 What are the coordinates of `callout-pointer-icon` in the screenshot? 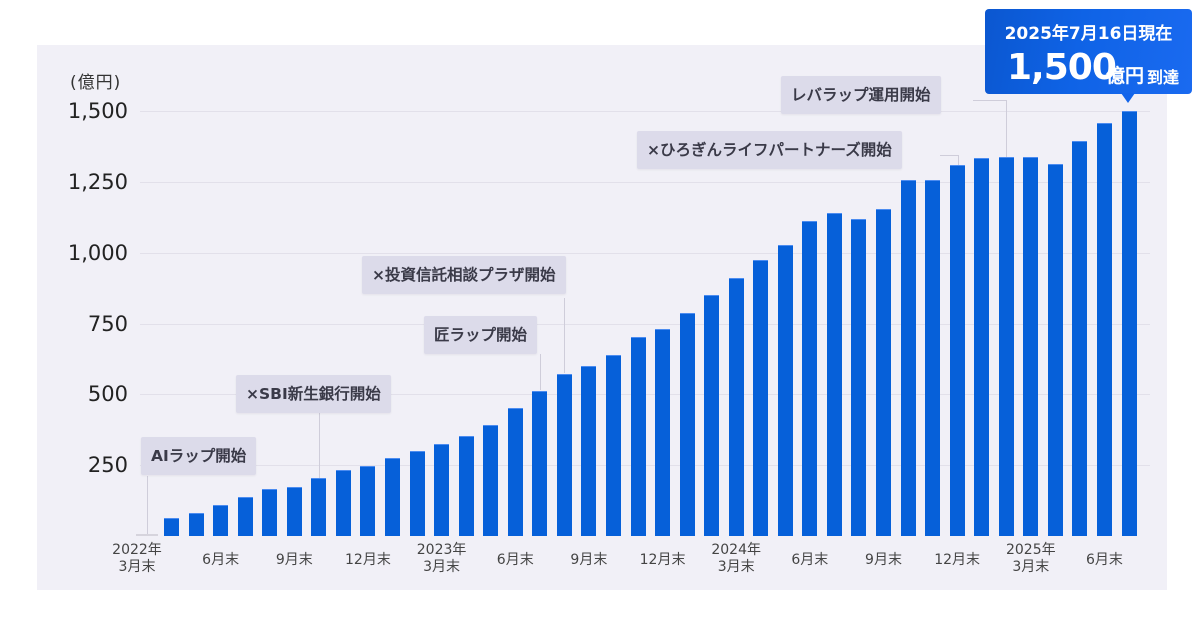 It's located at (1128, 98).